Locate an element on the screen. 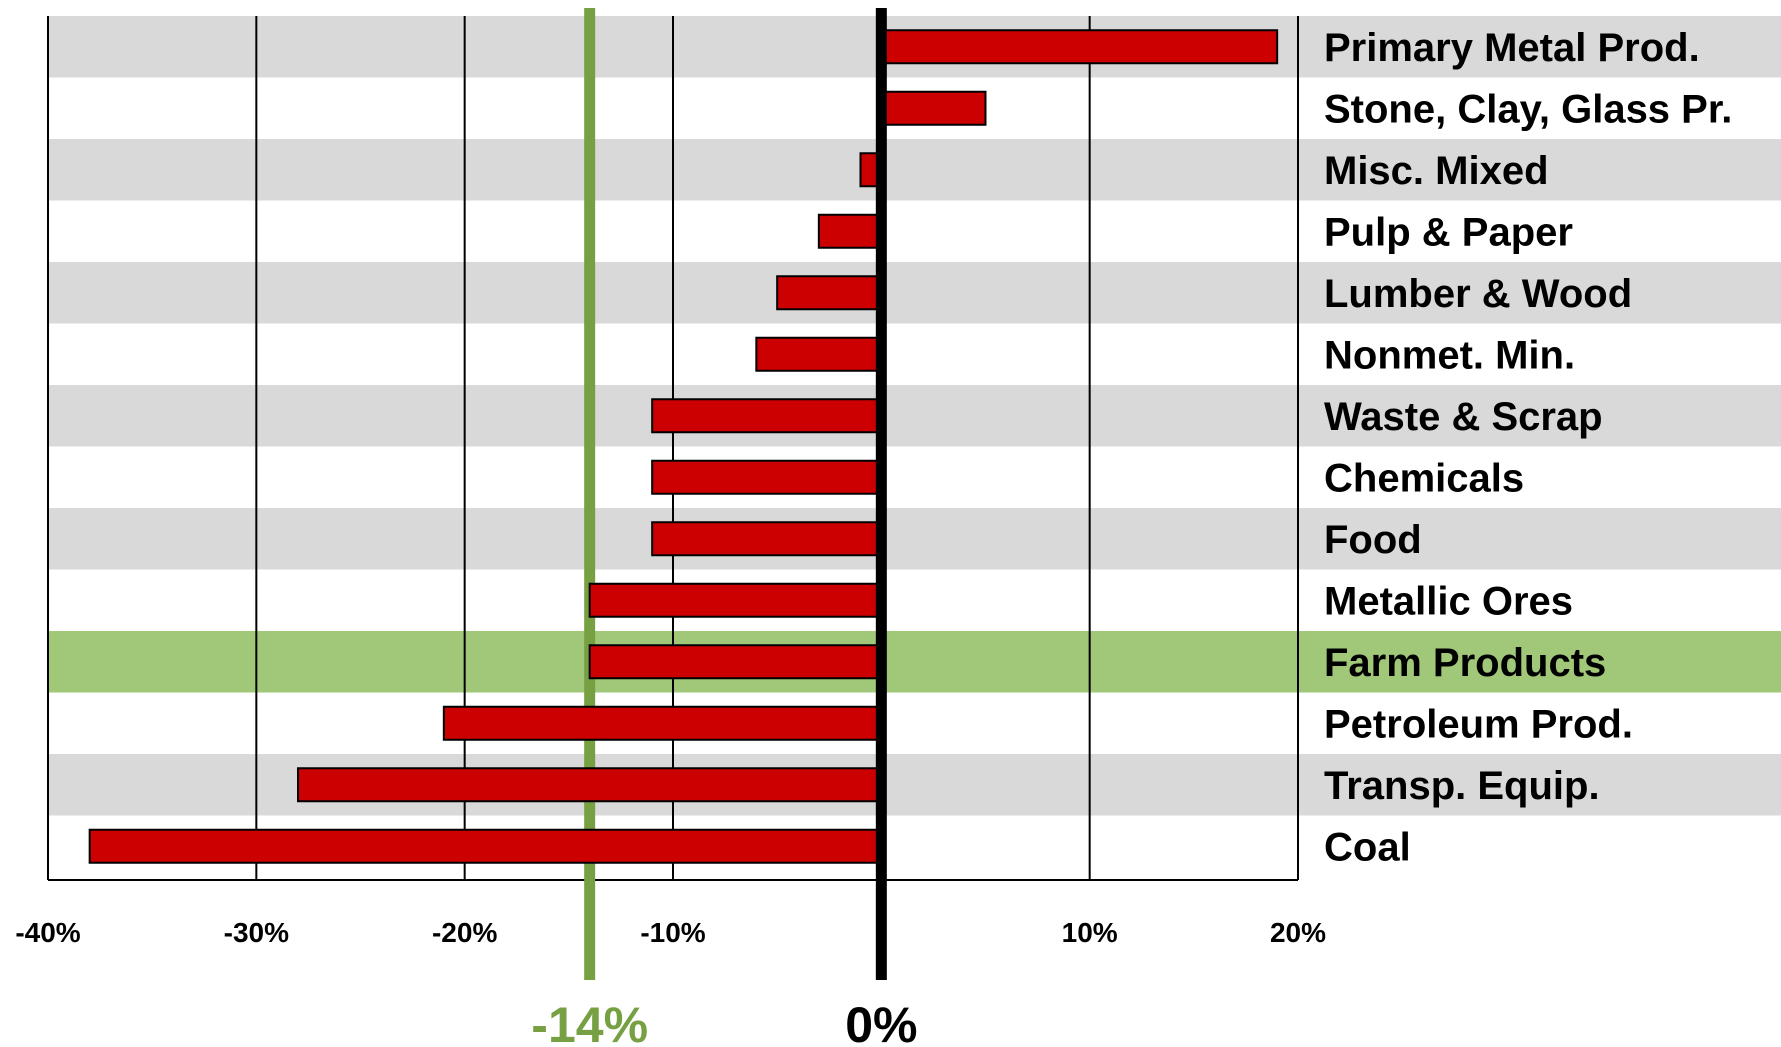 The height and width of the screenshot is (1047, 1781). x-tick-label: -40% is located at coordinates (47, 932).